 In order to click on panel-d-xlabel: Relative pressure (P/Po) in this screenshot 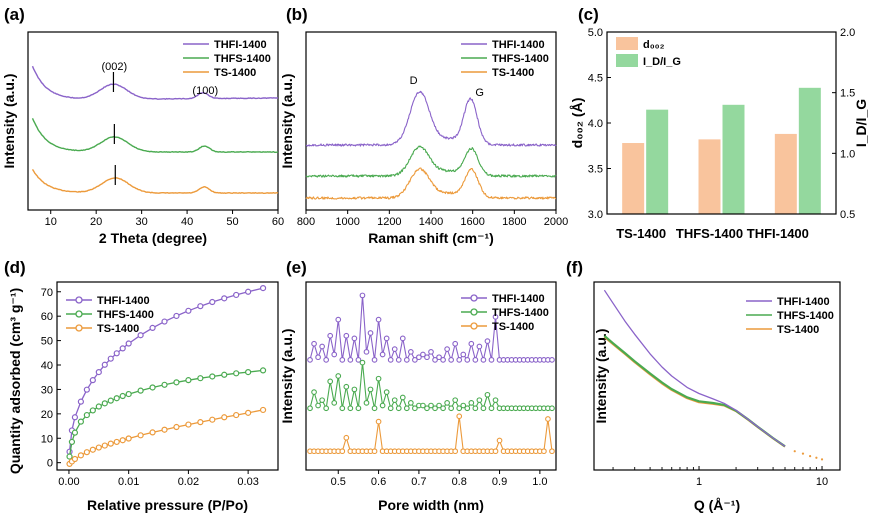, I will do `click(167, 505)`.